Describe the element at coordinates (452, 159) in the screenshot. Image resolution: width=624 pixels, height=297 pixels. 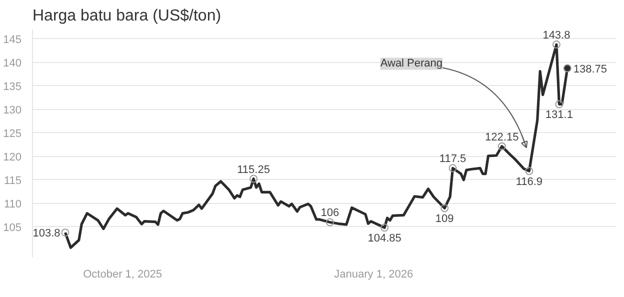
I see `data-label: 117.5` at that location.